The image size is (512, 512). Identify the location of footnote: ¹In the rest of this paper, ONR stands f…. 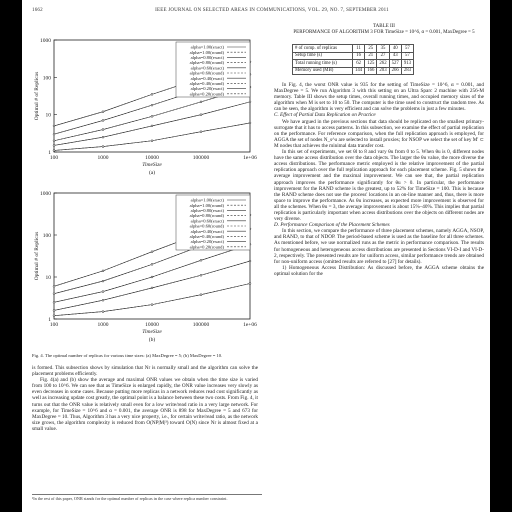
(147, 497).